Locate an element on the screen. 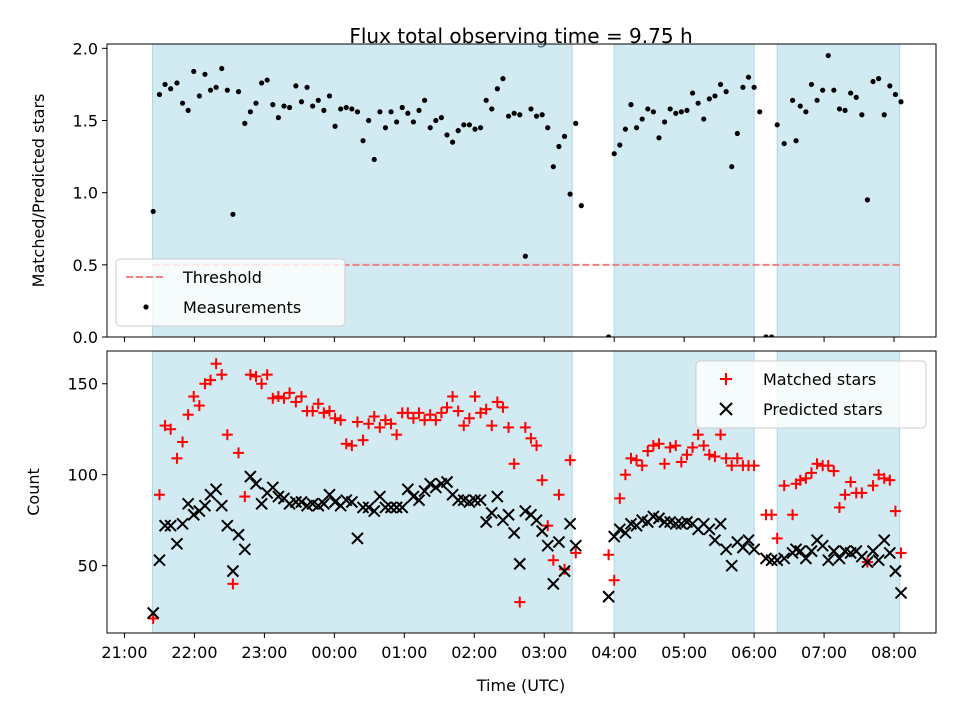 Image resolution: width=960 pixels, height=720 pixels. y-tick-label: 0.0 is located at coordinates (85, 337).